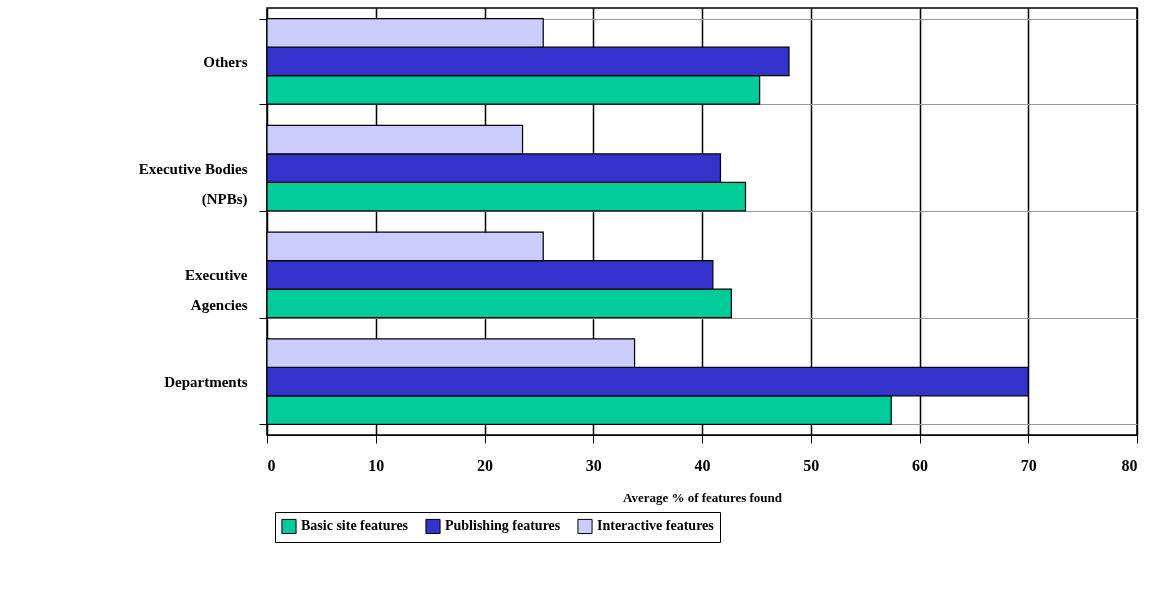 The width and height of the screenshot is (1159, 598). I want to click on x-tick-label: 20, so click(485, 465).